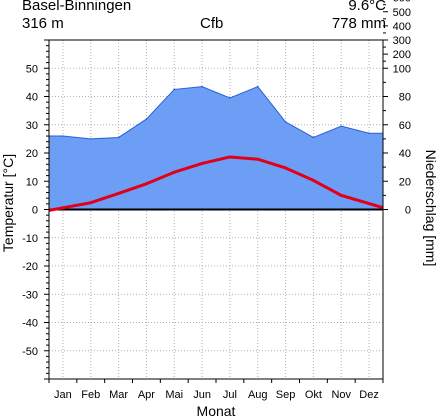 Image resolution: width=439 pixels, height=418 pixels. I want to click on precipitation-point-mai, so click(174, 89).